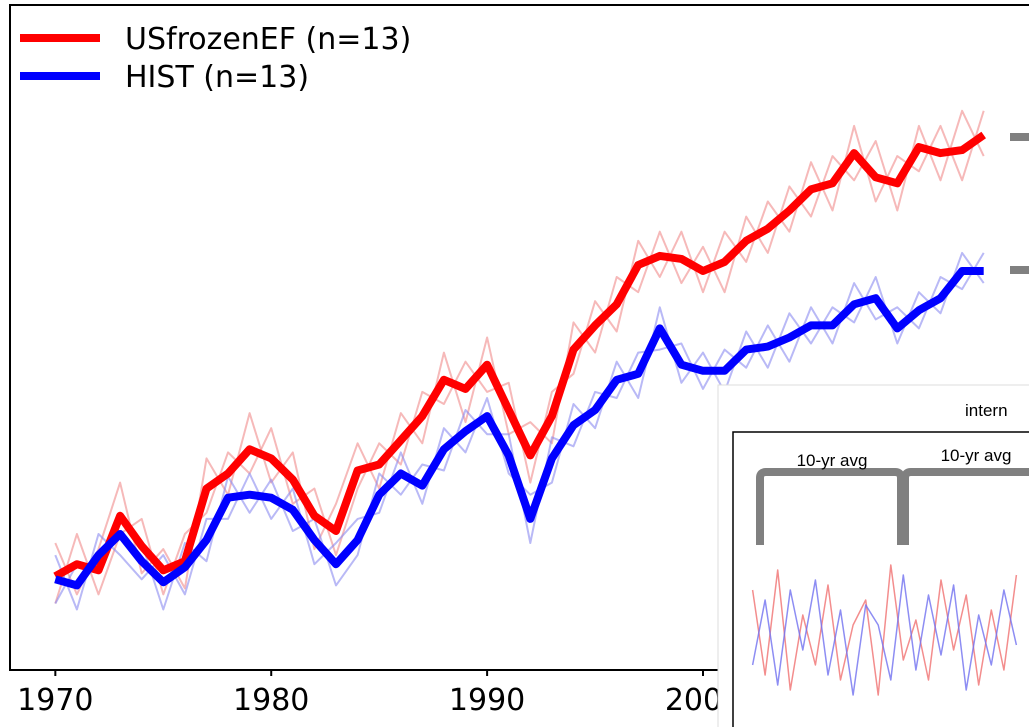  Describe the element at coordinates (217, 77) in the screenshot. I see `legend-label: HIST (n=13)` at that location.